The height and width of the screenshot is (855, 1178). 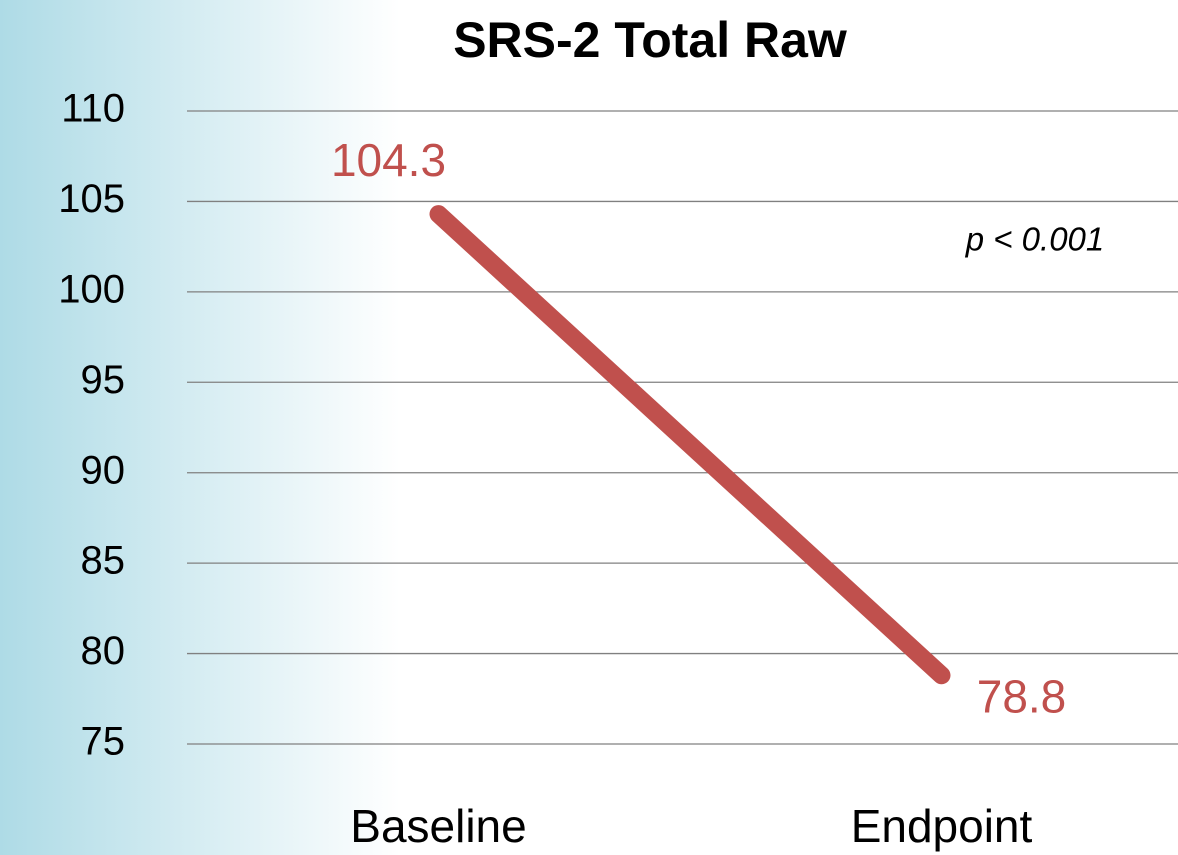 What do you see at coordinates (103, 742) in the screenshot?
I see `y-tick-label: 75` at bounding box center [103, 742].